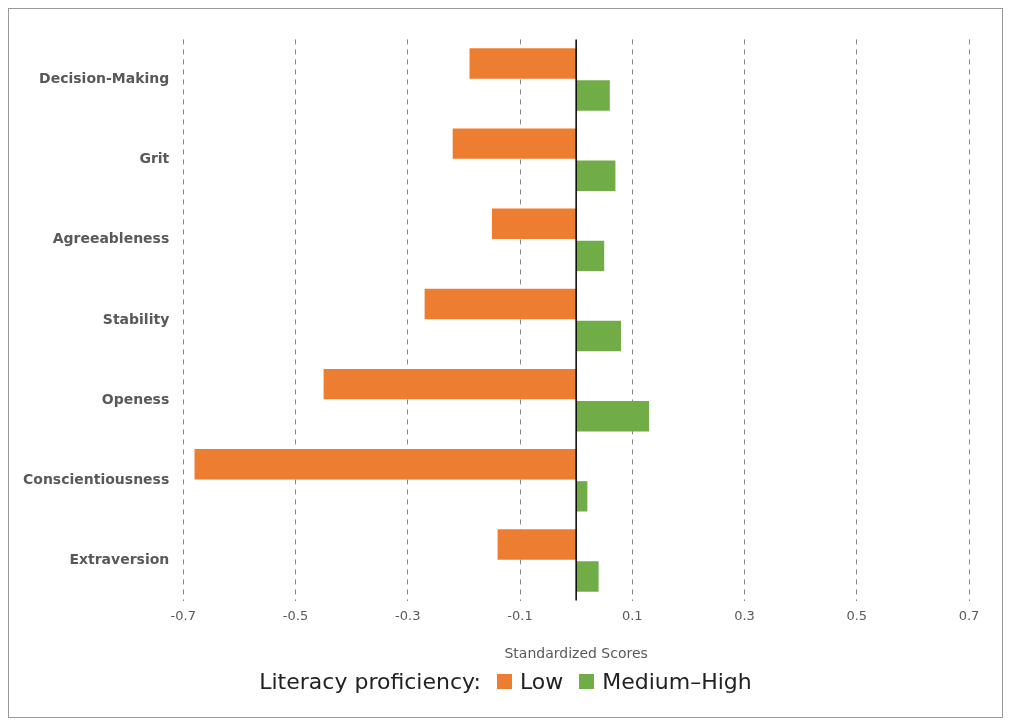 This screenshot has height=728, width=1013. Describe the element at coordinates (154, 158) in the screenshot. I see `y-tick-label: Grit` at that location.